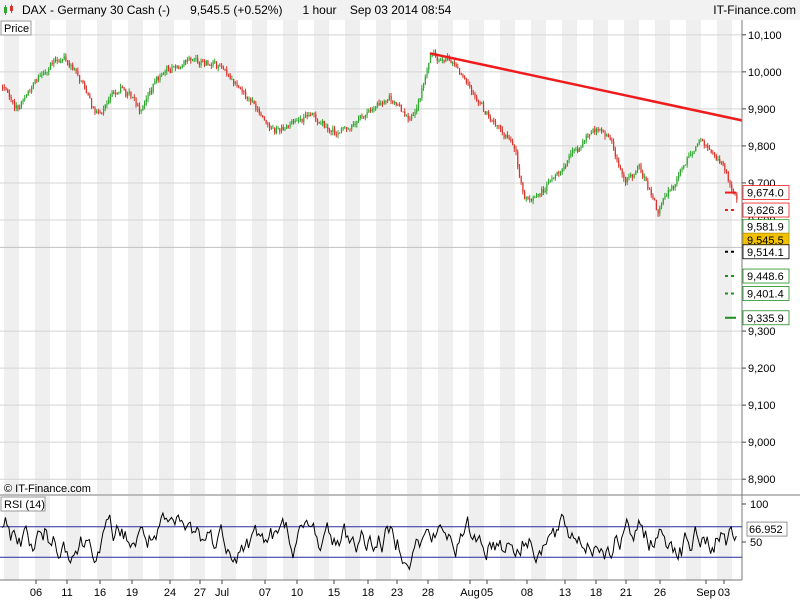 The image size is (800, 600). What do you see at coordinates (724, 593) in the screenshot?
I see `x-tick-label: 03` at bounding box center [724, 593].